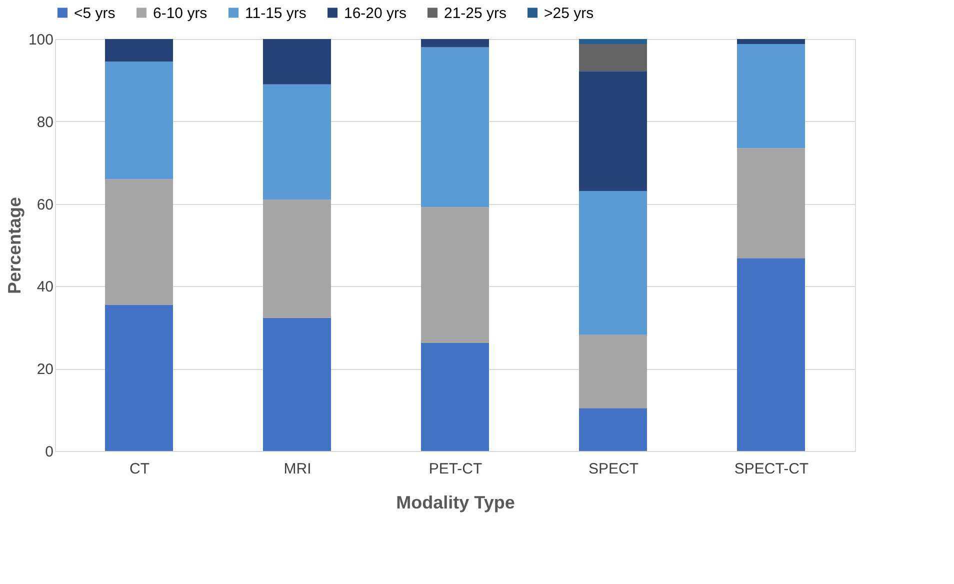 Image resolution: width=954 pixels, height=584 pixels. Describe the element at coordinates (298, 469) in the screenshot. I see `x-tick-label: MRI` at that location.